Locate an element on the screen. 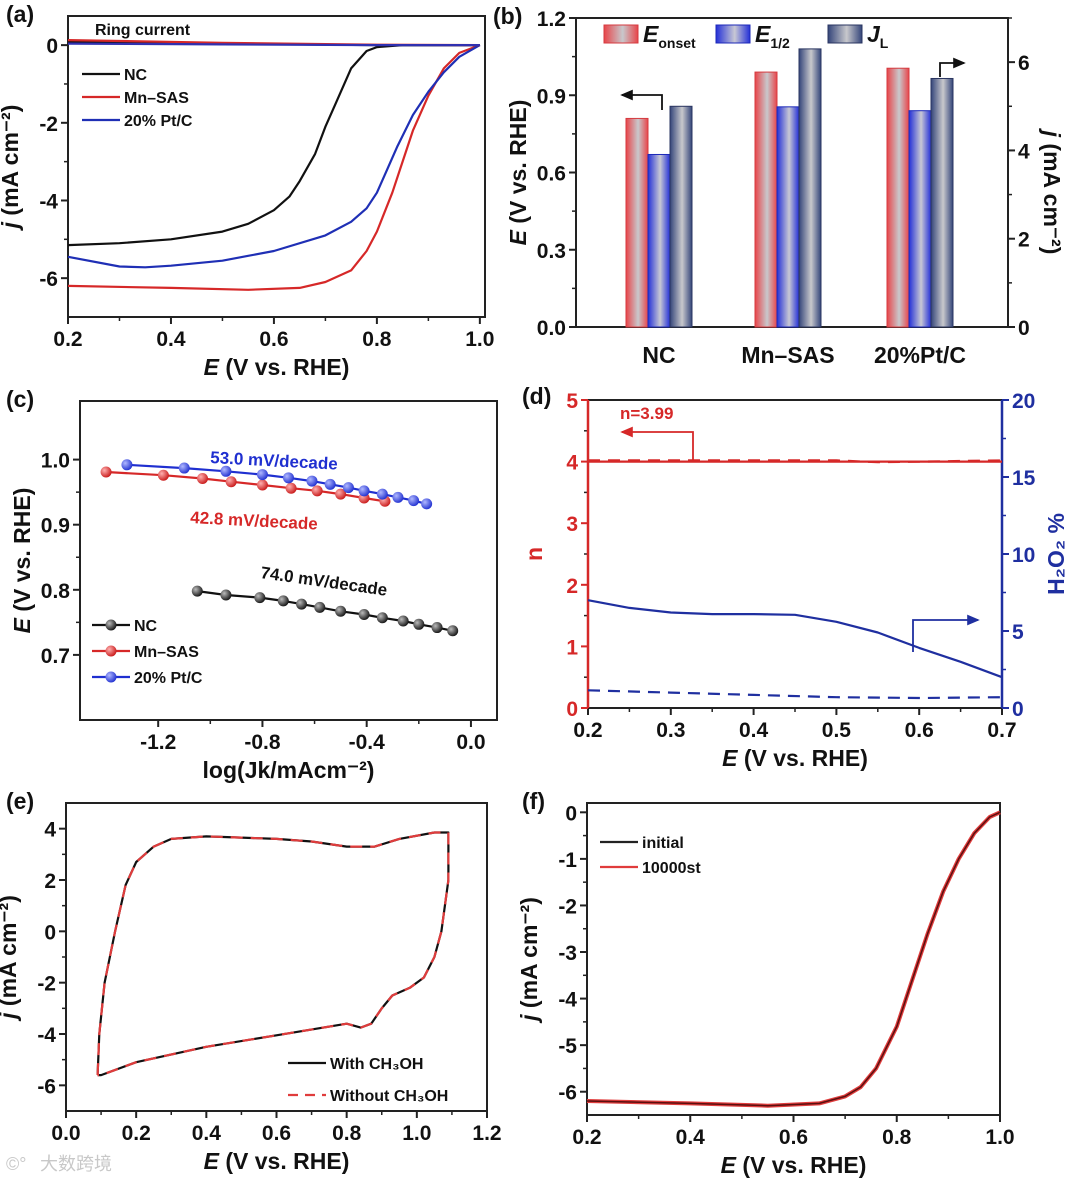  x-tick-label: -1.2 is located at coordinates (158, 742).